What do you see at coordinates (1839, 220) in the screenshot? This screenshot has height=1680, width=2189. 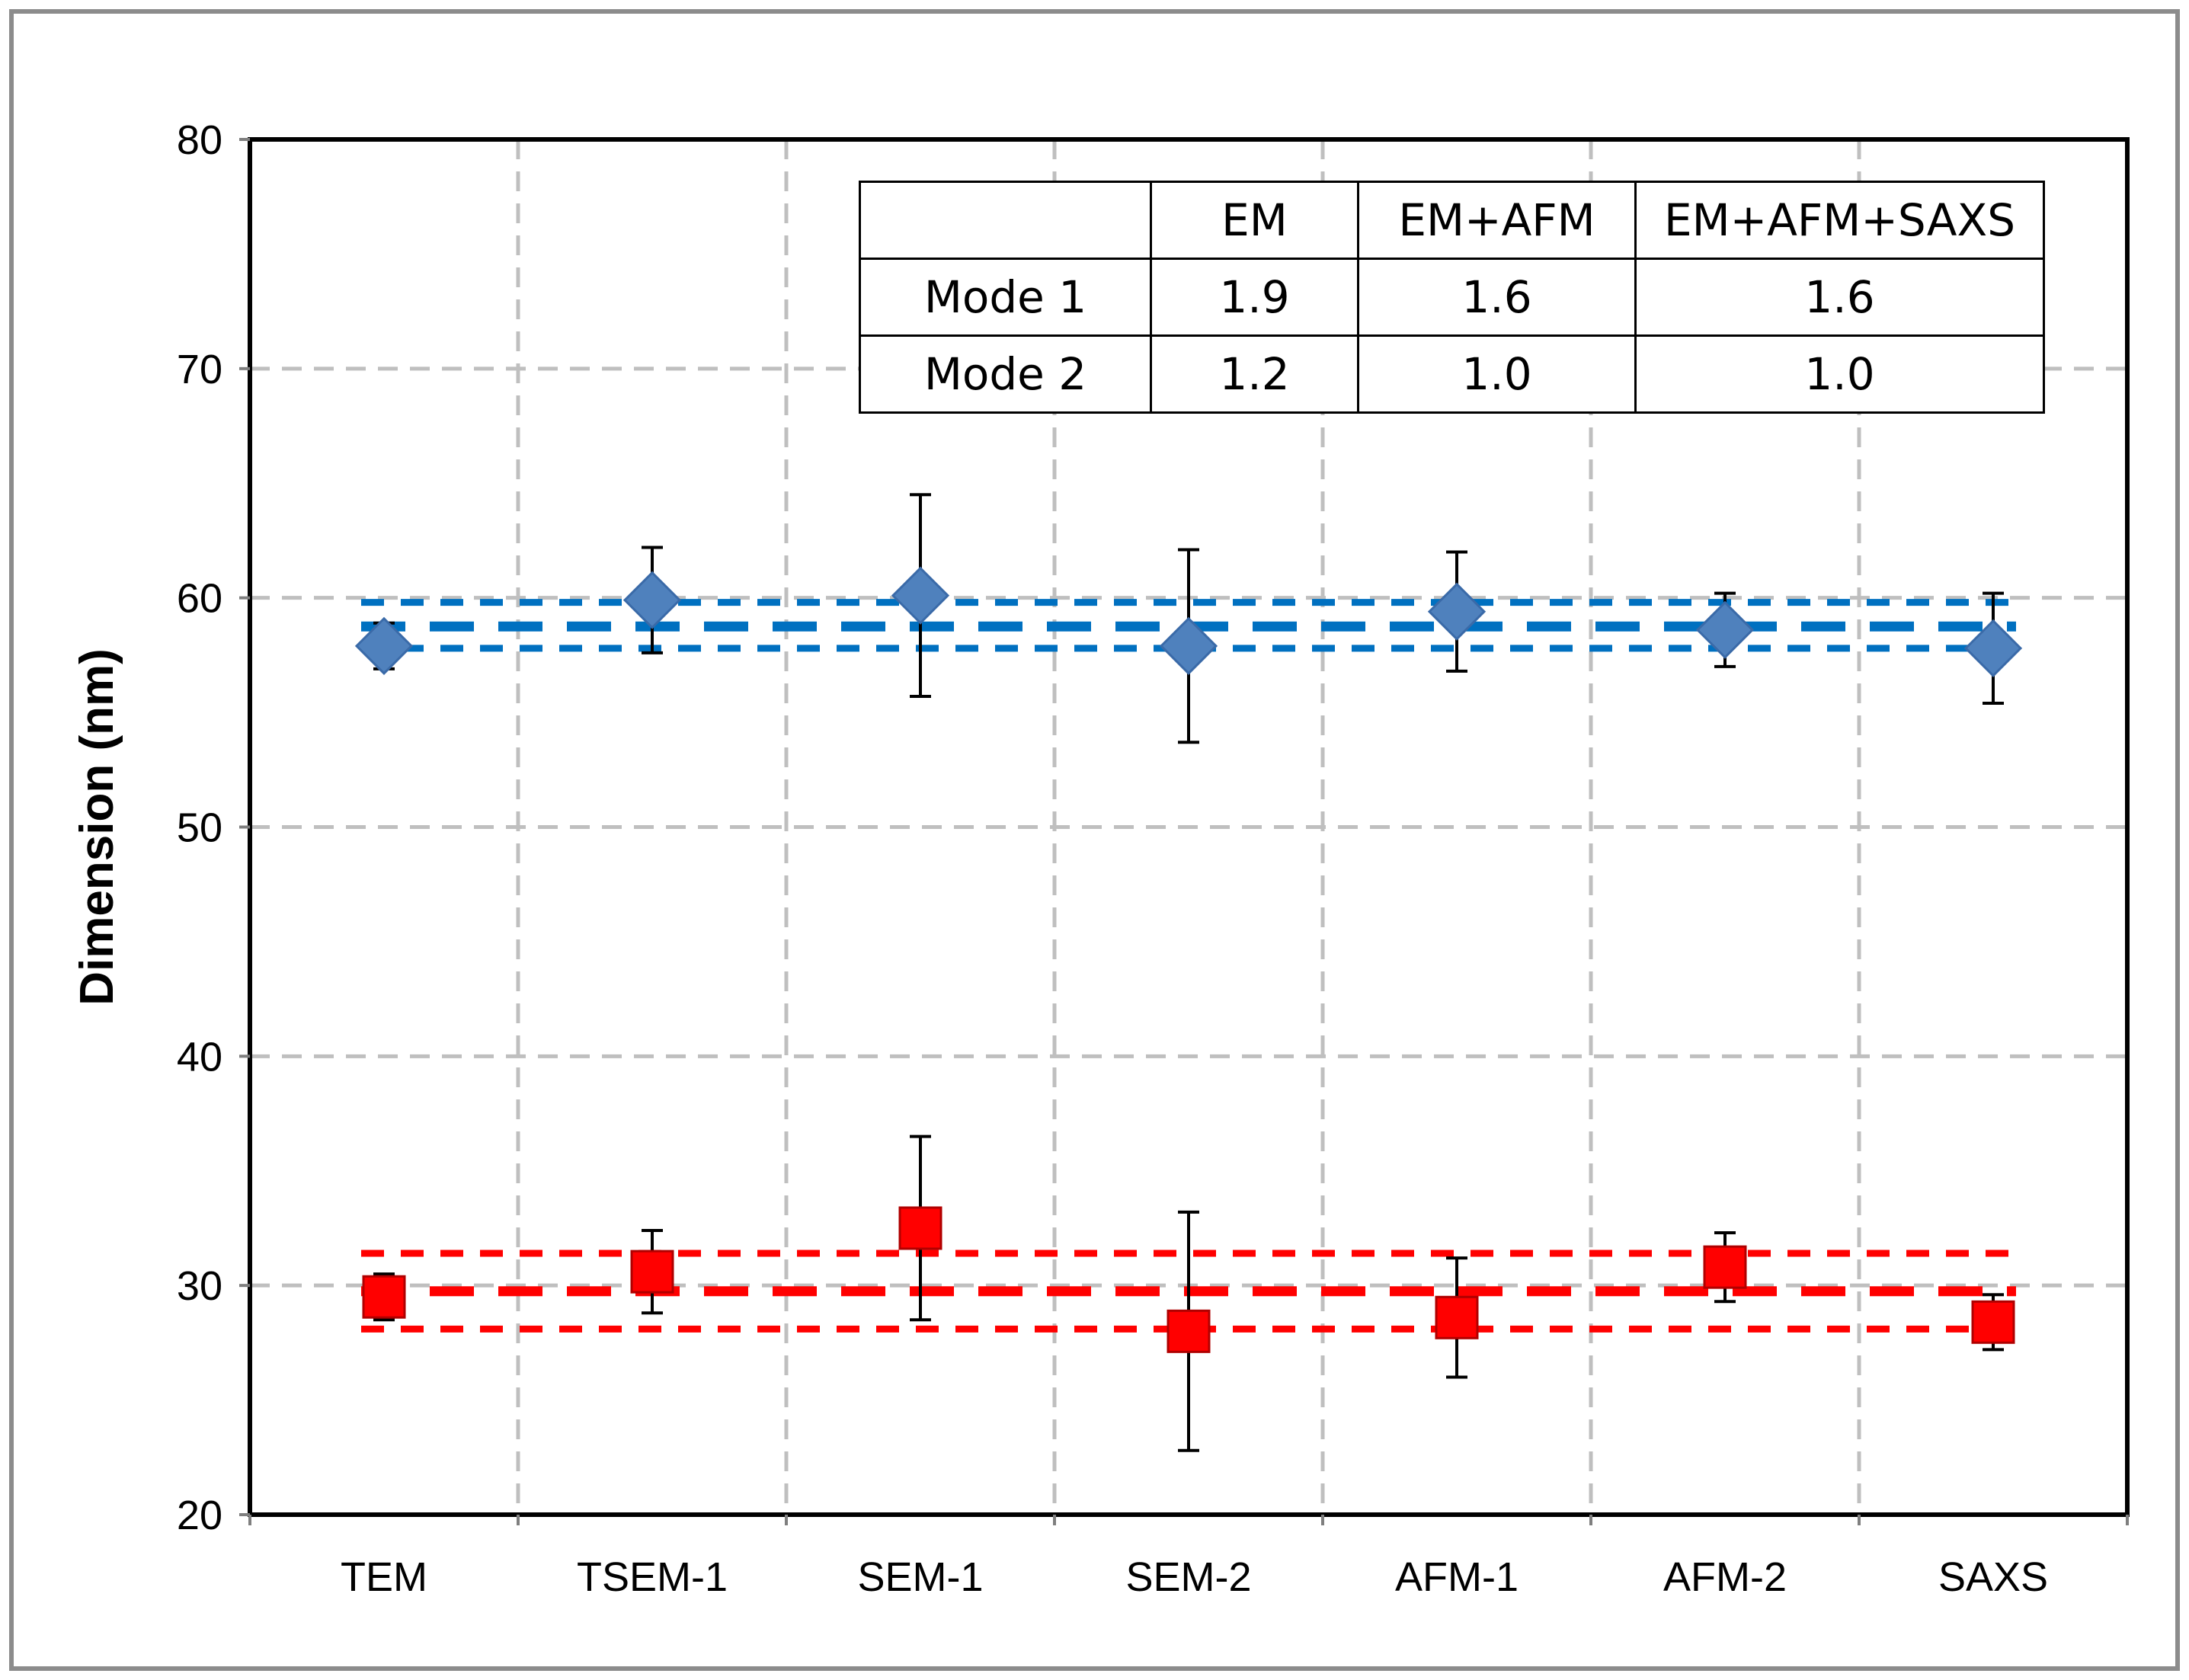 I see `table-header-em-afm-saxs: EM+AFM+SAXS` at bounding box center [1839, 220].